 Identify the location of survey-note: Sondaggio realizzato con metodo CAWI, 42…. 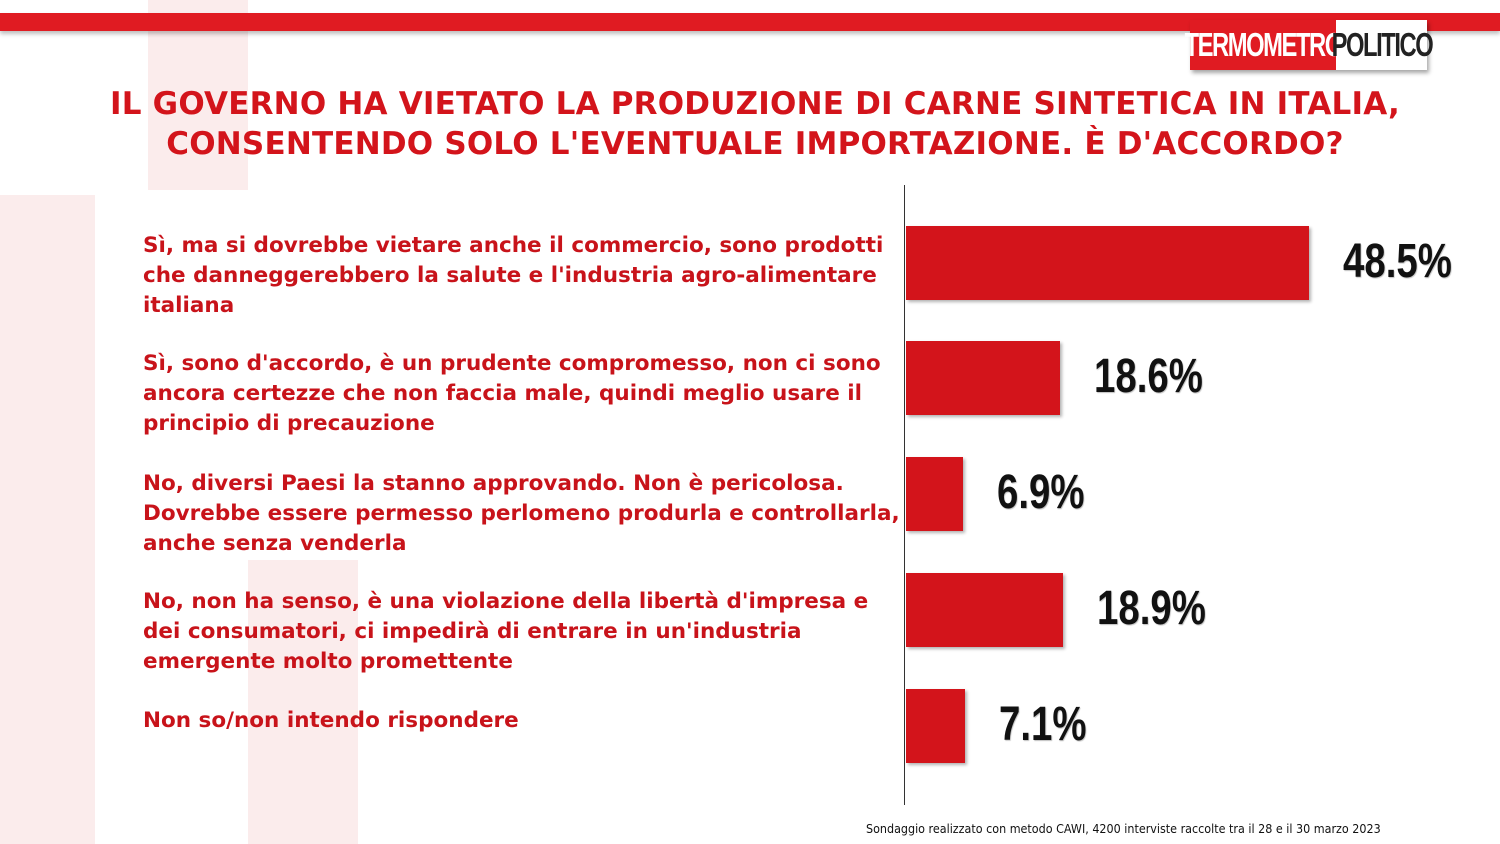
(1123, 829).